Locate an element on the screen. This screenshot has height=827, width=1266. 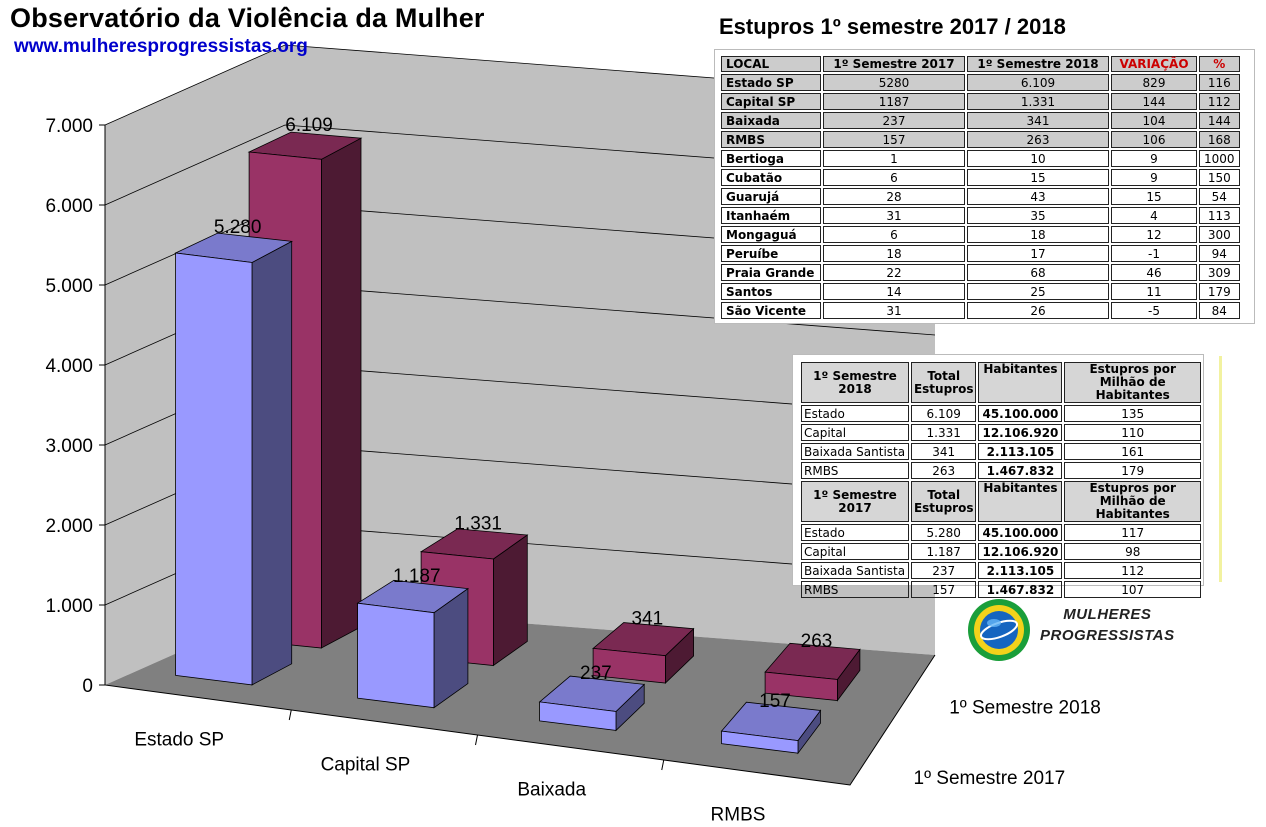
row-label: Guarujá is located at coordinates (771, 196).